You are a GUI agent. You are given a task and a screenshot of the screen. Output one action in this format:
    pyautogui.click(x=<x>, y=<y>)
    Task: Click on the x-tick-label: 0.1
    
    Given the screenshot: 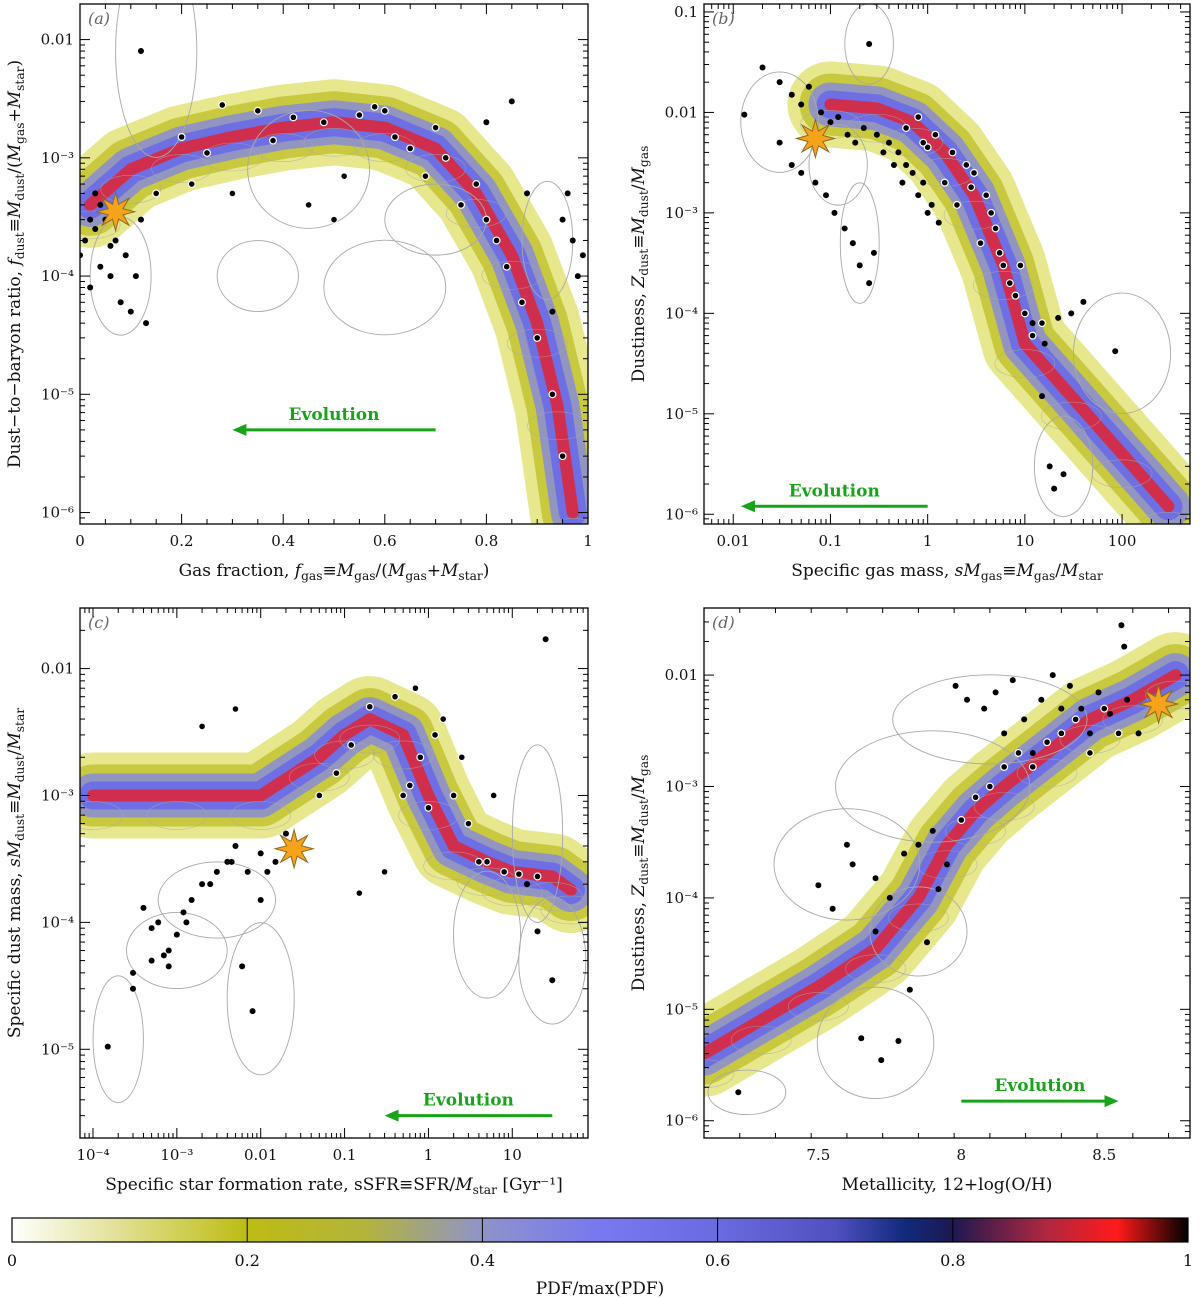 What is the action you would take?
    pyautogui.click(x=831, y=541)
    